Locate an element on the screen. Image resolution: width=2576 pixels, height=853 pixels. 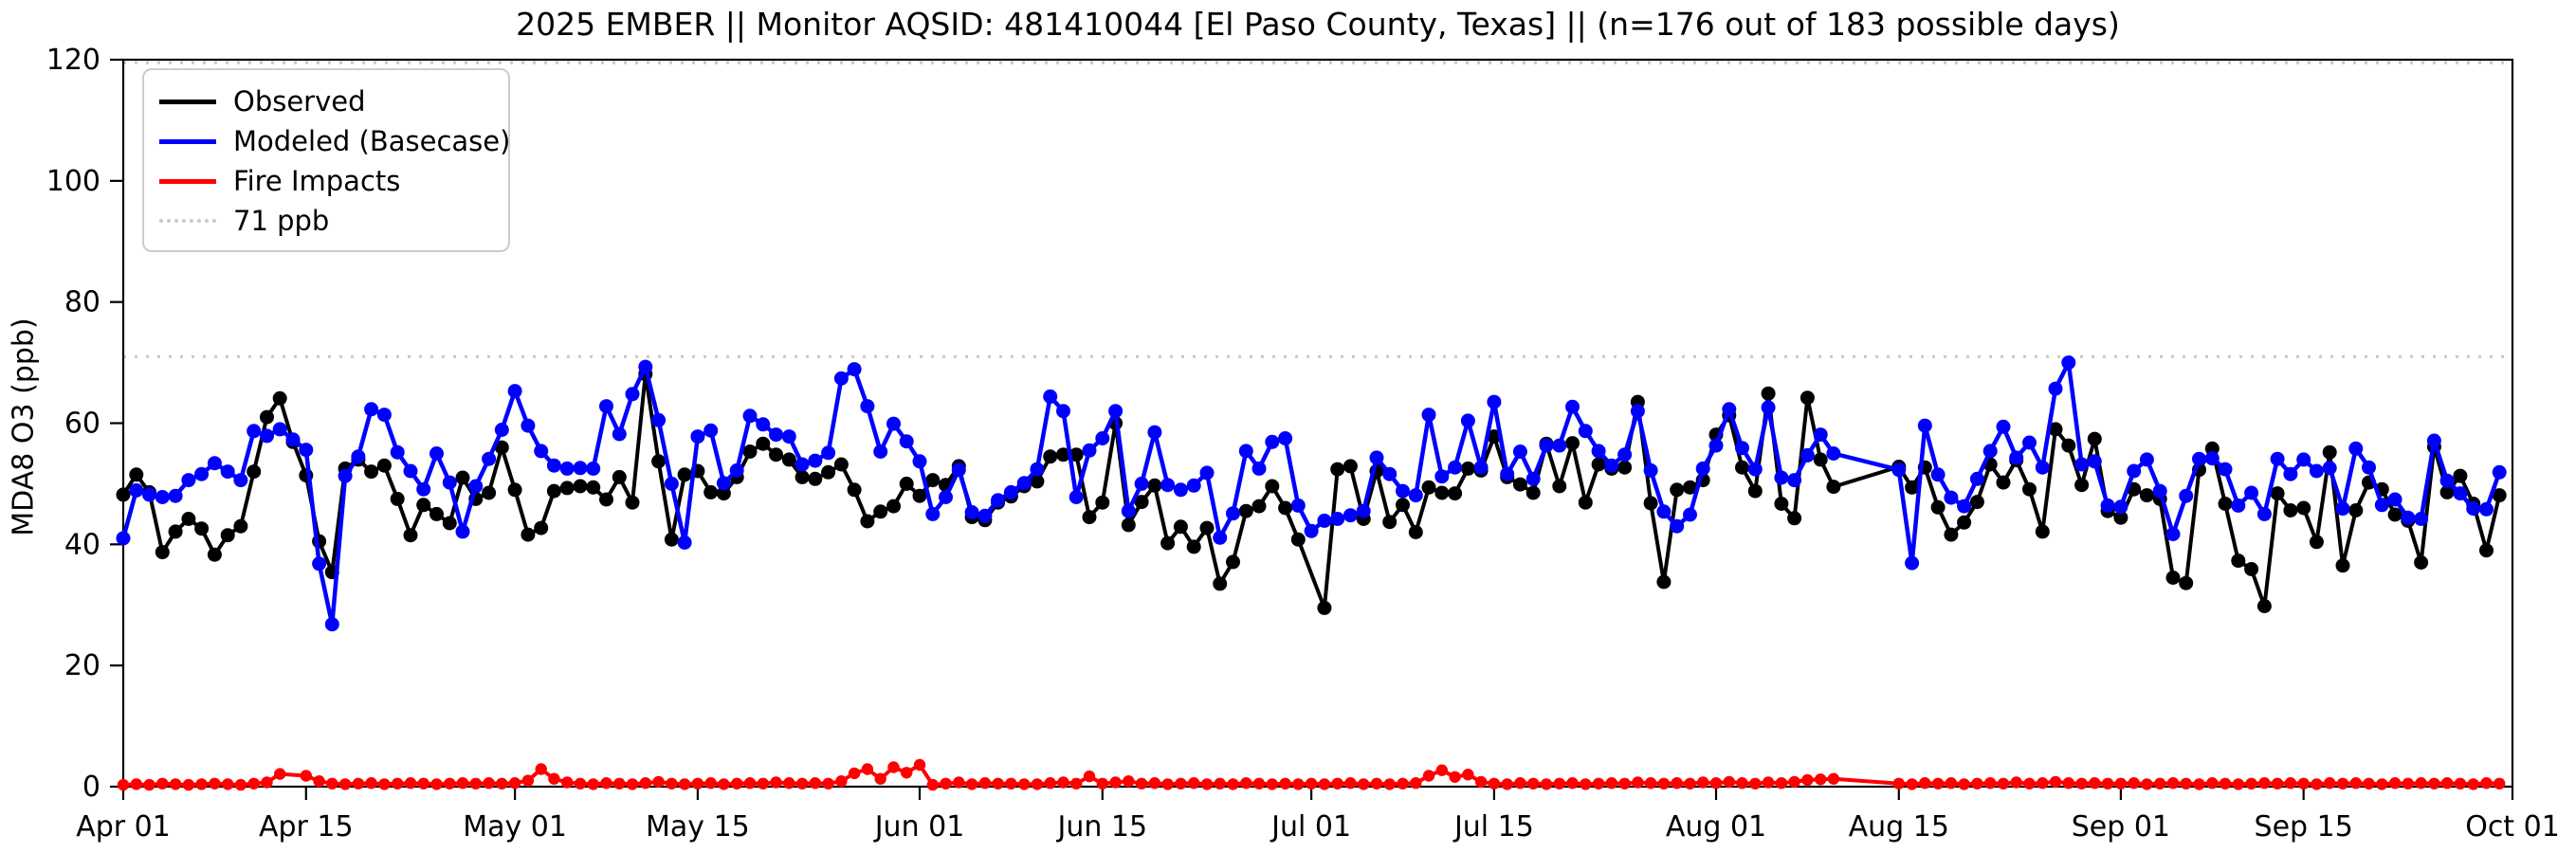
y-tick-label: 20 is located at coordinates (82, 665).